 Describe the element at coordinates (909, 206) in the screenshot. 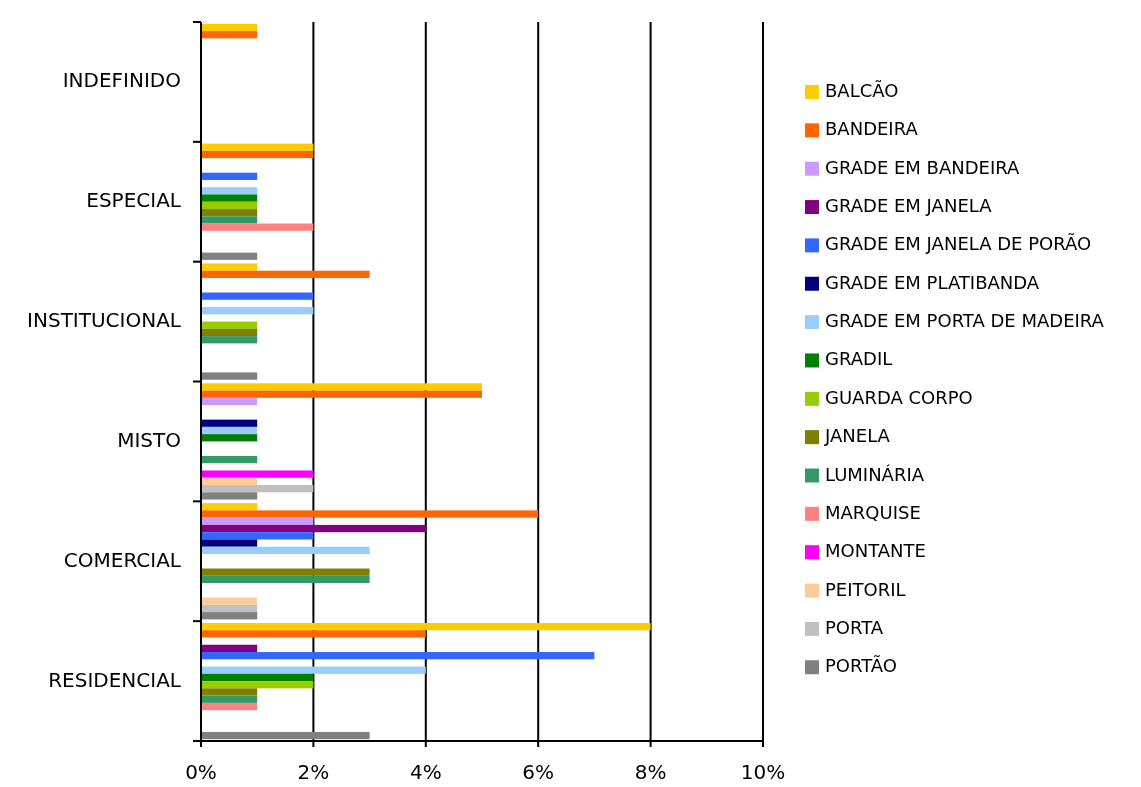

I see `legend-label: GRADE EM JANELA` at that location.